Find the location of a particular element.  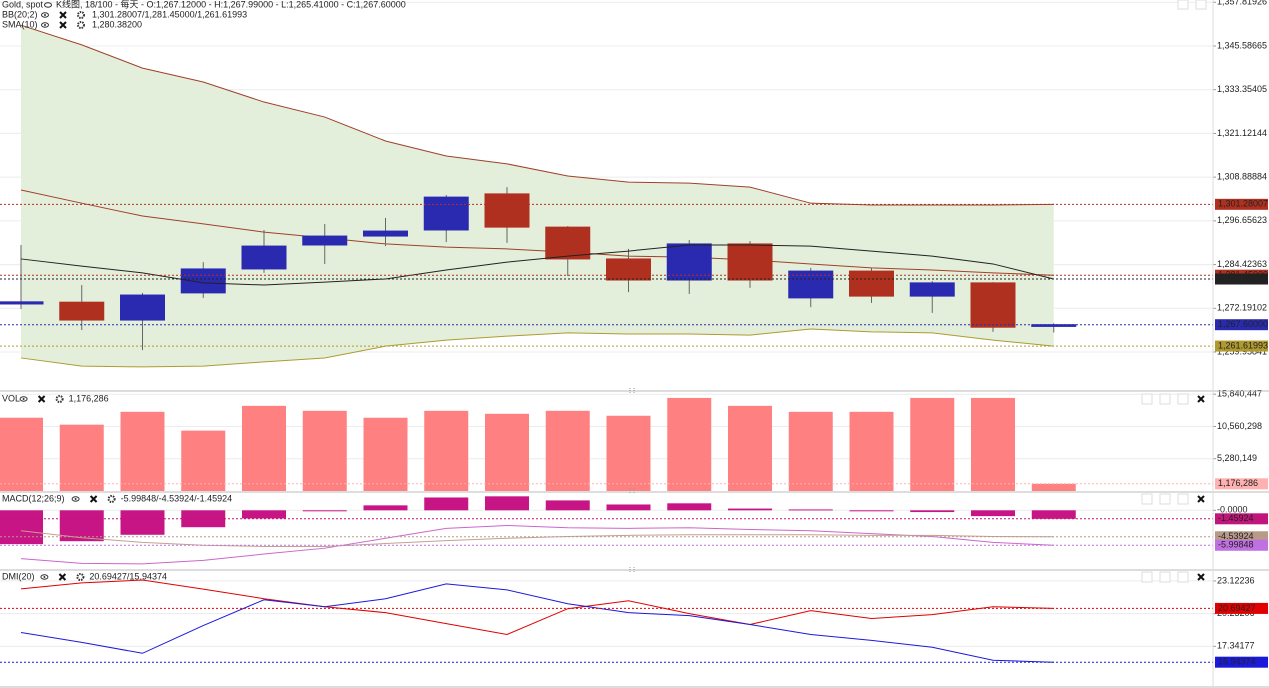

indicator-readout: 1,176,286 is located at coordinates (89, 398).